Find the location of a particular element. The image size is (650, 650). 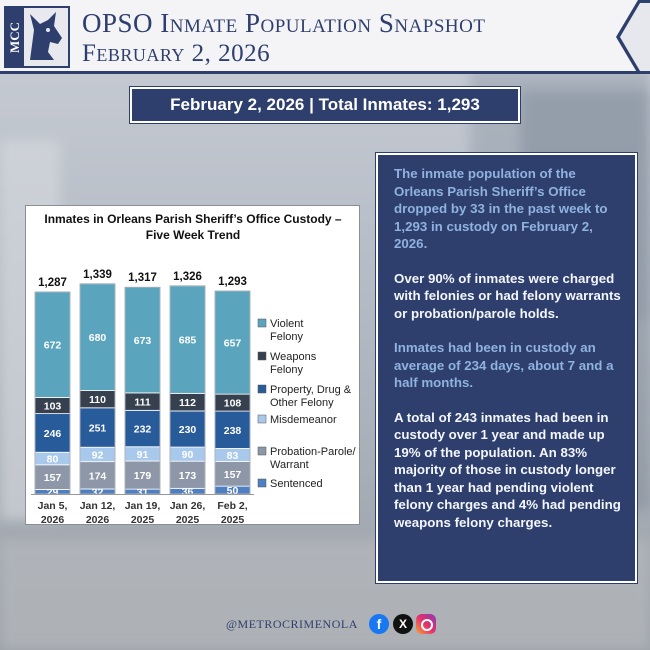

data-label: 673 is located at coordinates (143, 341).